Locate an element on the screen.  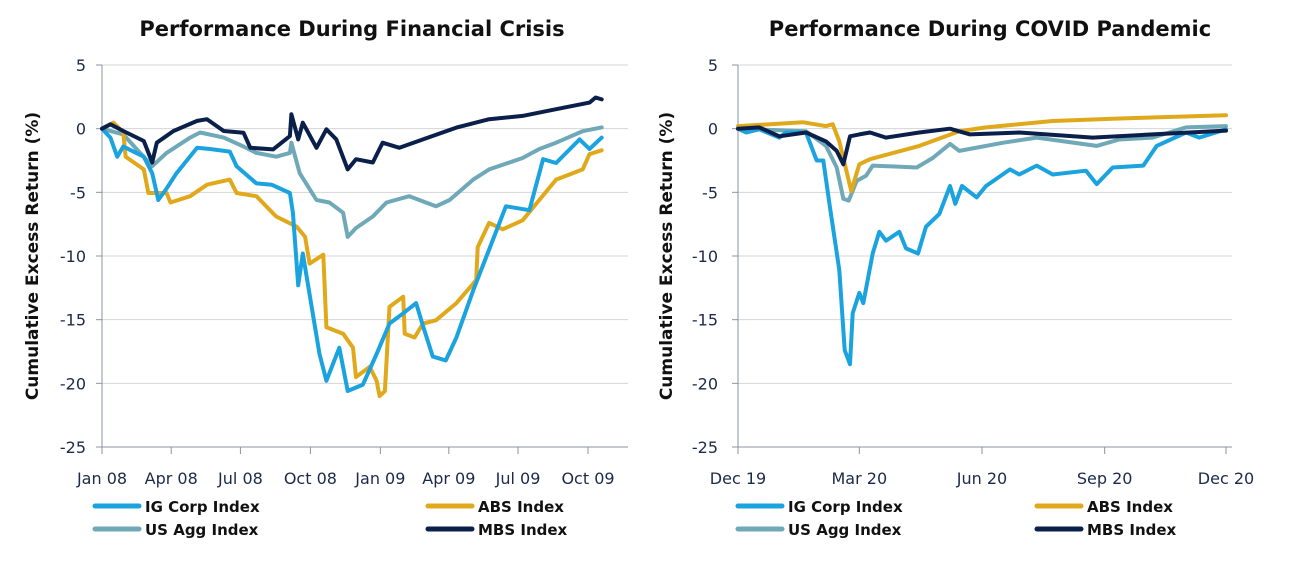
x-tick-label: Apr 09 is located at coordinates (448, 478).